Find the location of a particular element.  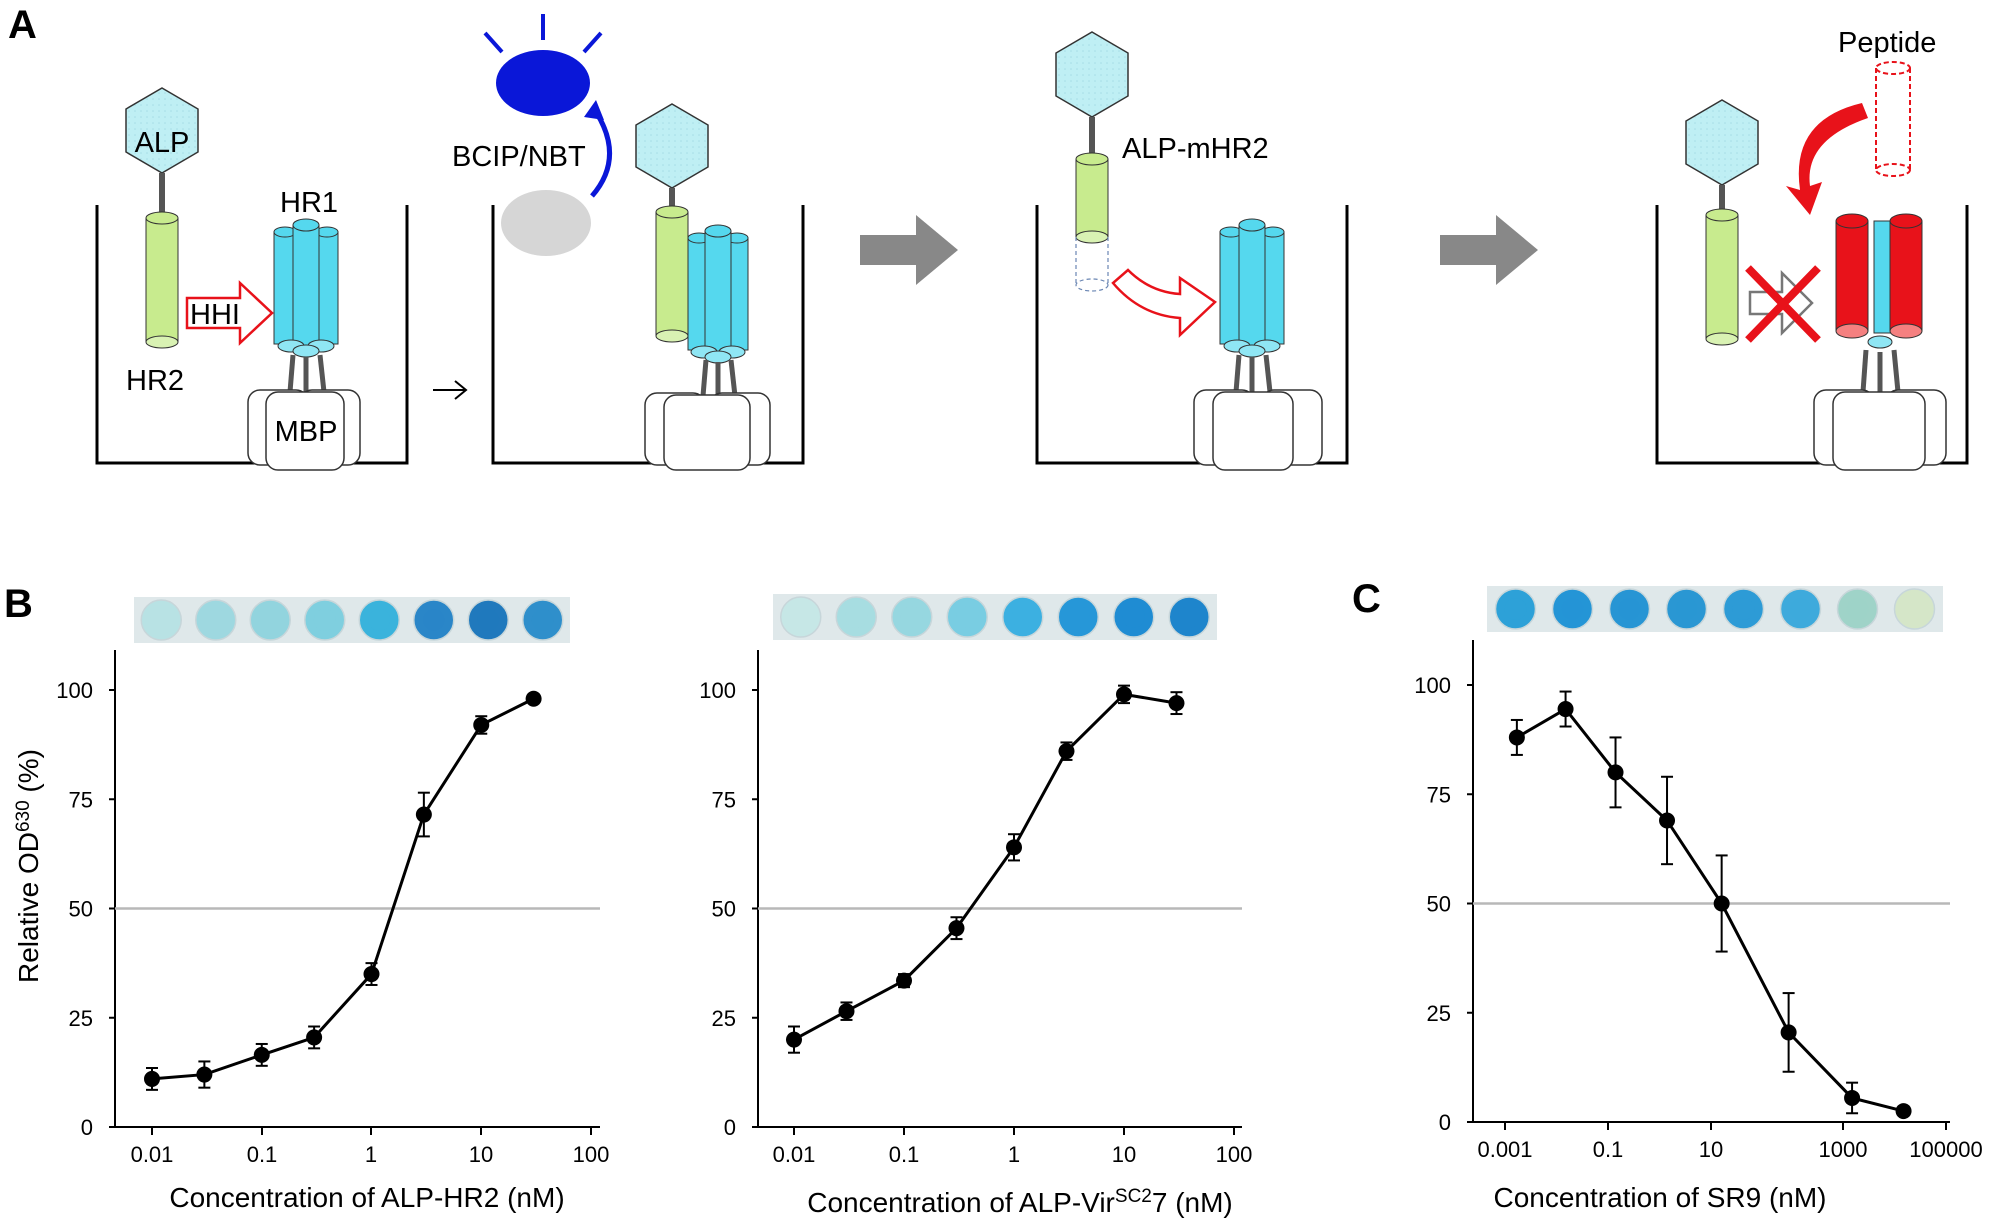

schematic-step-2: BCIP/NBT is located at coordinates (628, 242).